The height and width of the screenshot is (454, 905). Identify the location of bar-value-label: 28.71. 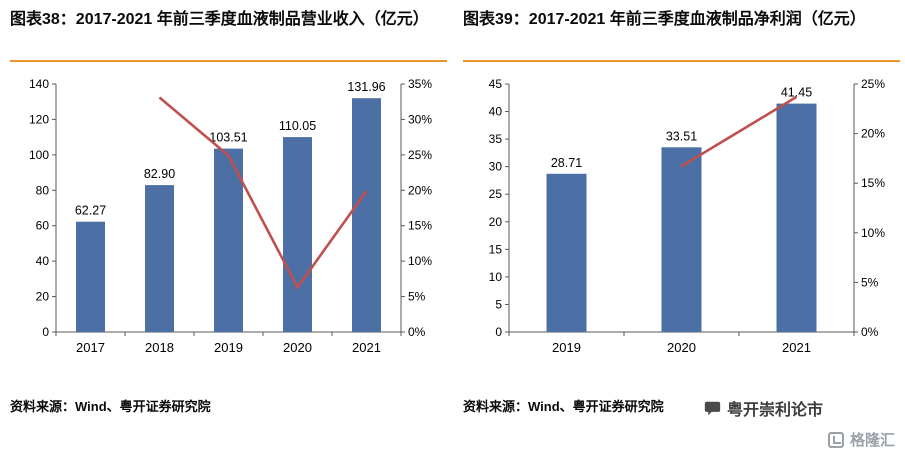
(566, 163).